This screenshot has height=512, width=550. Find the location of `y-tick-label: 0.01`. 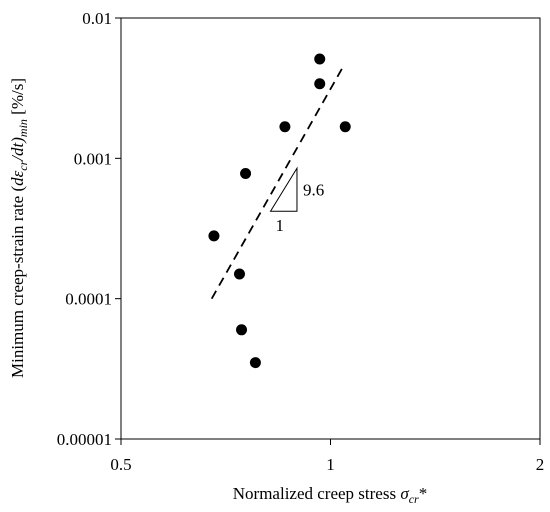

y-tick-label: 0.01 is located at coordinates (97, 18).